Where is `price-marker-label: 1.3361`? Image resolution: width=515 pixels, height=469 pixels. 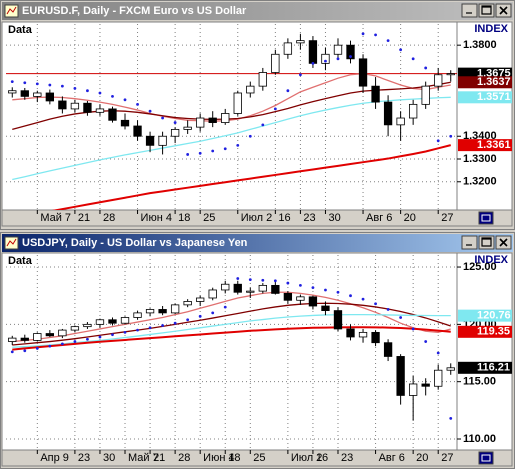 price-marker-label: 1.3361 is located at coordinates (494, 145).